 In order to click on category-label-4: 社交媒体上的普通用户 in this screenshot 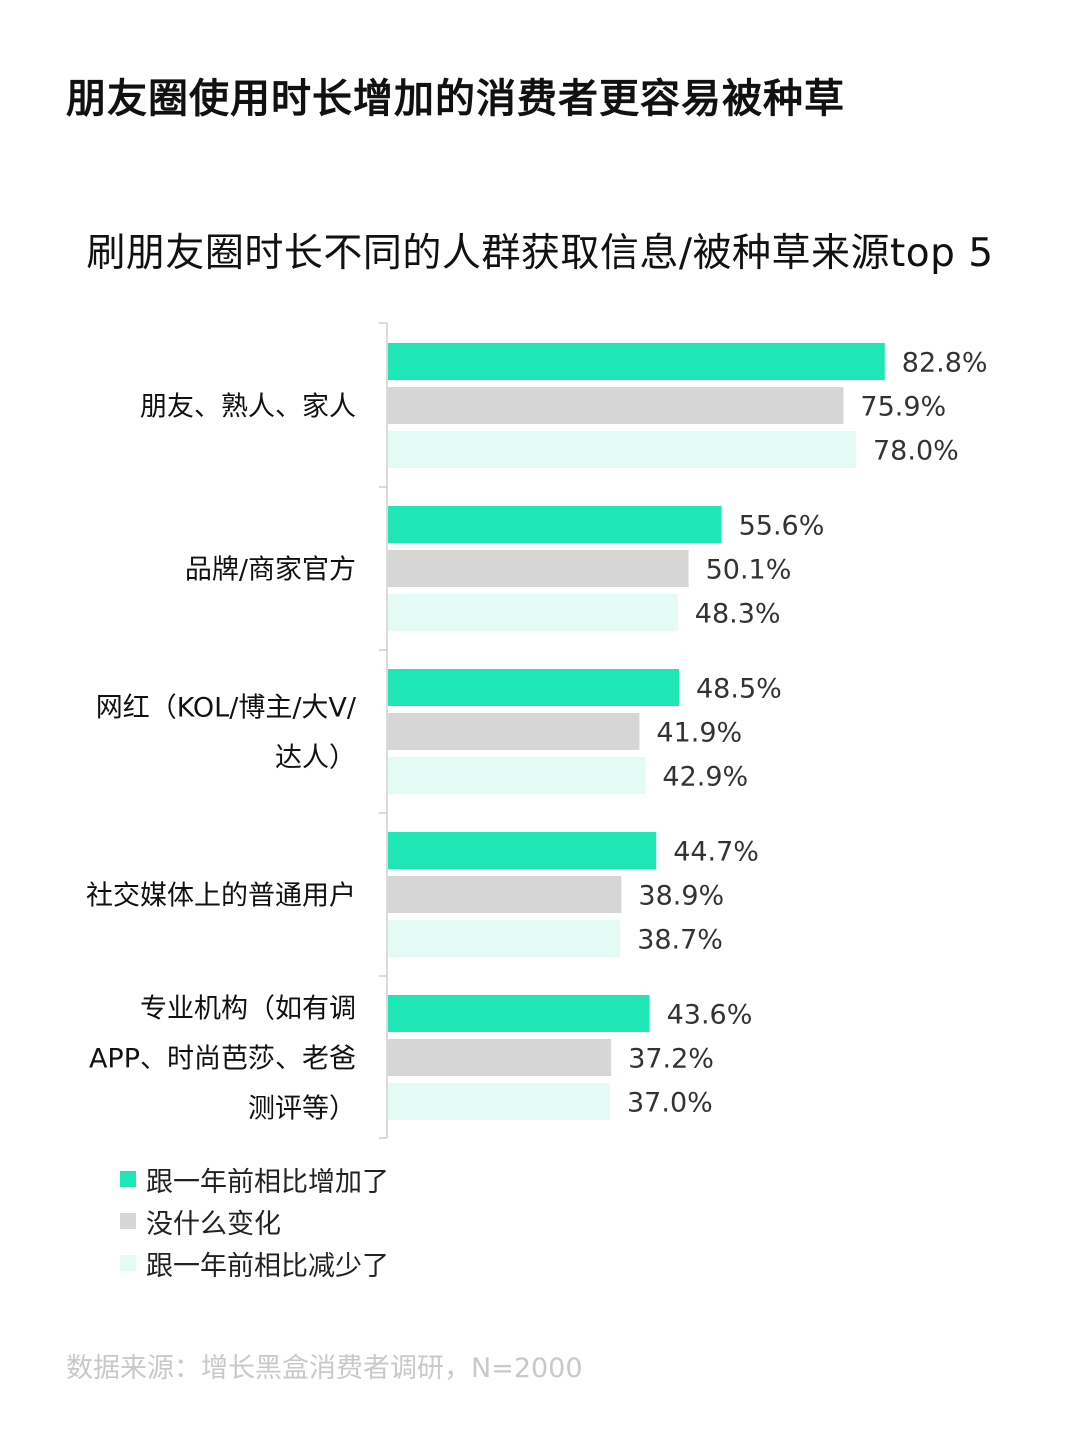, I will do `click(221, 896)`.